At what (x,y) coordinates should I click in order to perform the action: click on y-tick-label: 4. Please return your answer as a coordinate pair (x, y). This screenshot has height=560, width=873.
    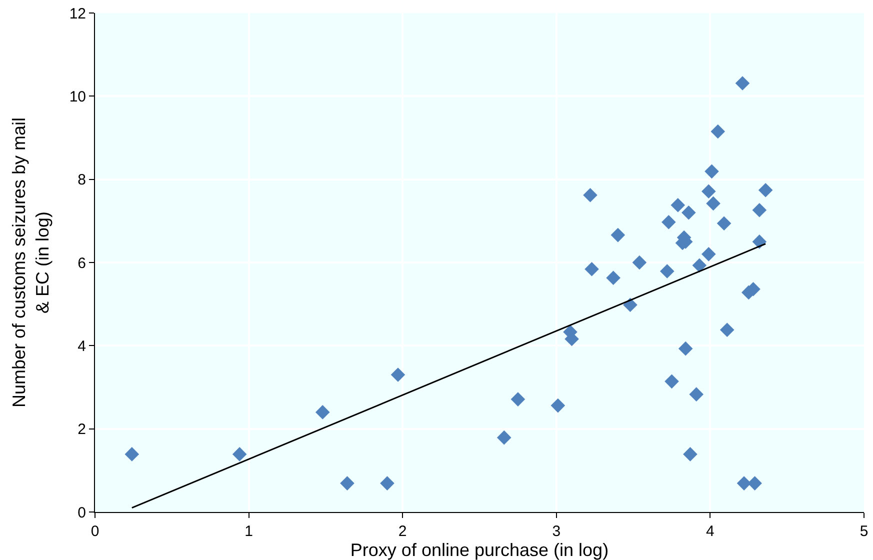
    Looking at the image, I should click on (82, 346).